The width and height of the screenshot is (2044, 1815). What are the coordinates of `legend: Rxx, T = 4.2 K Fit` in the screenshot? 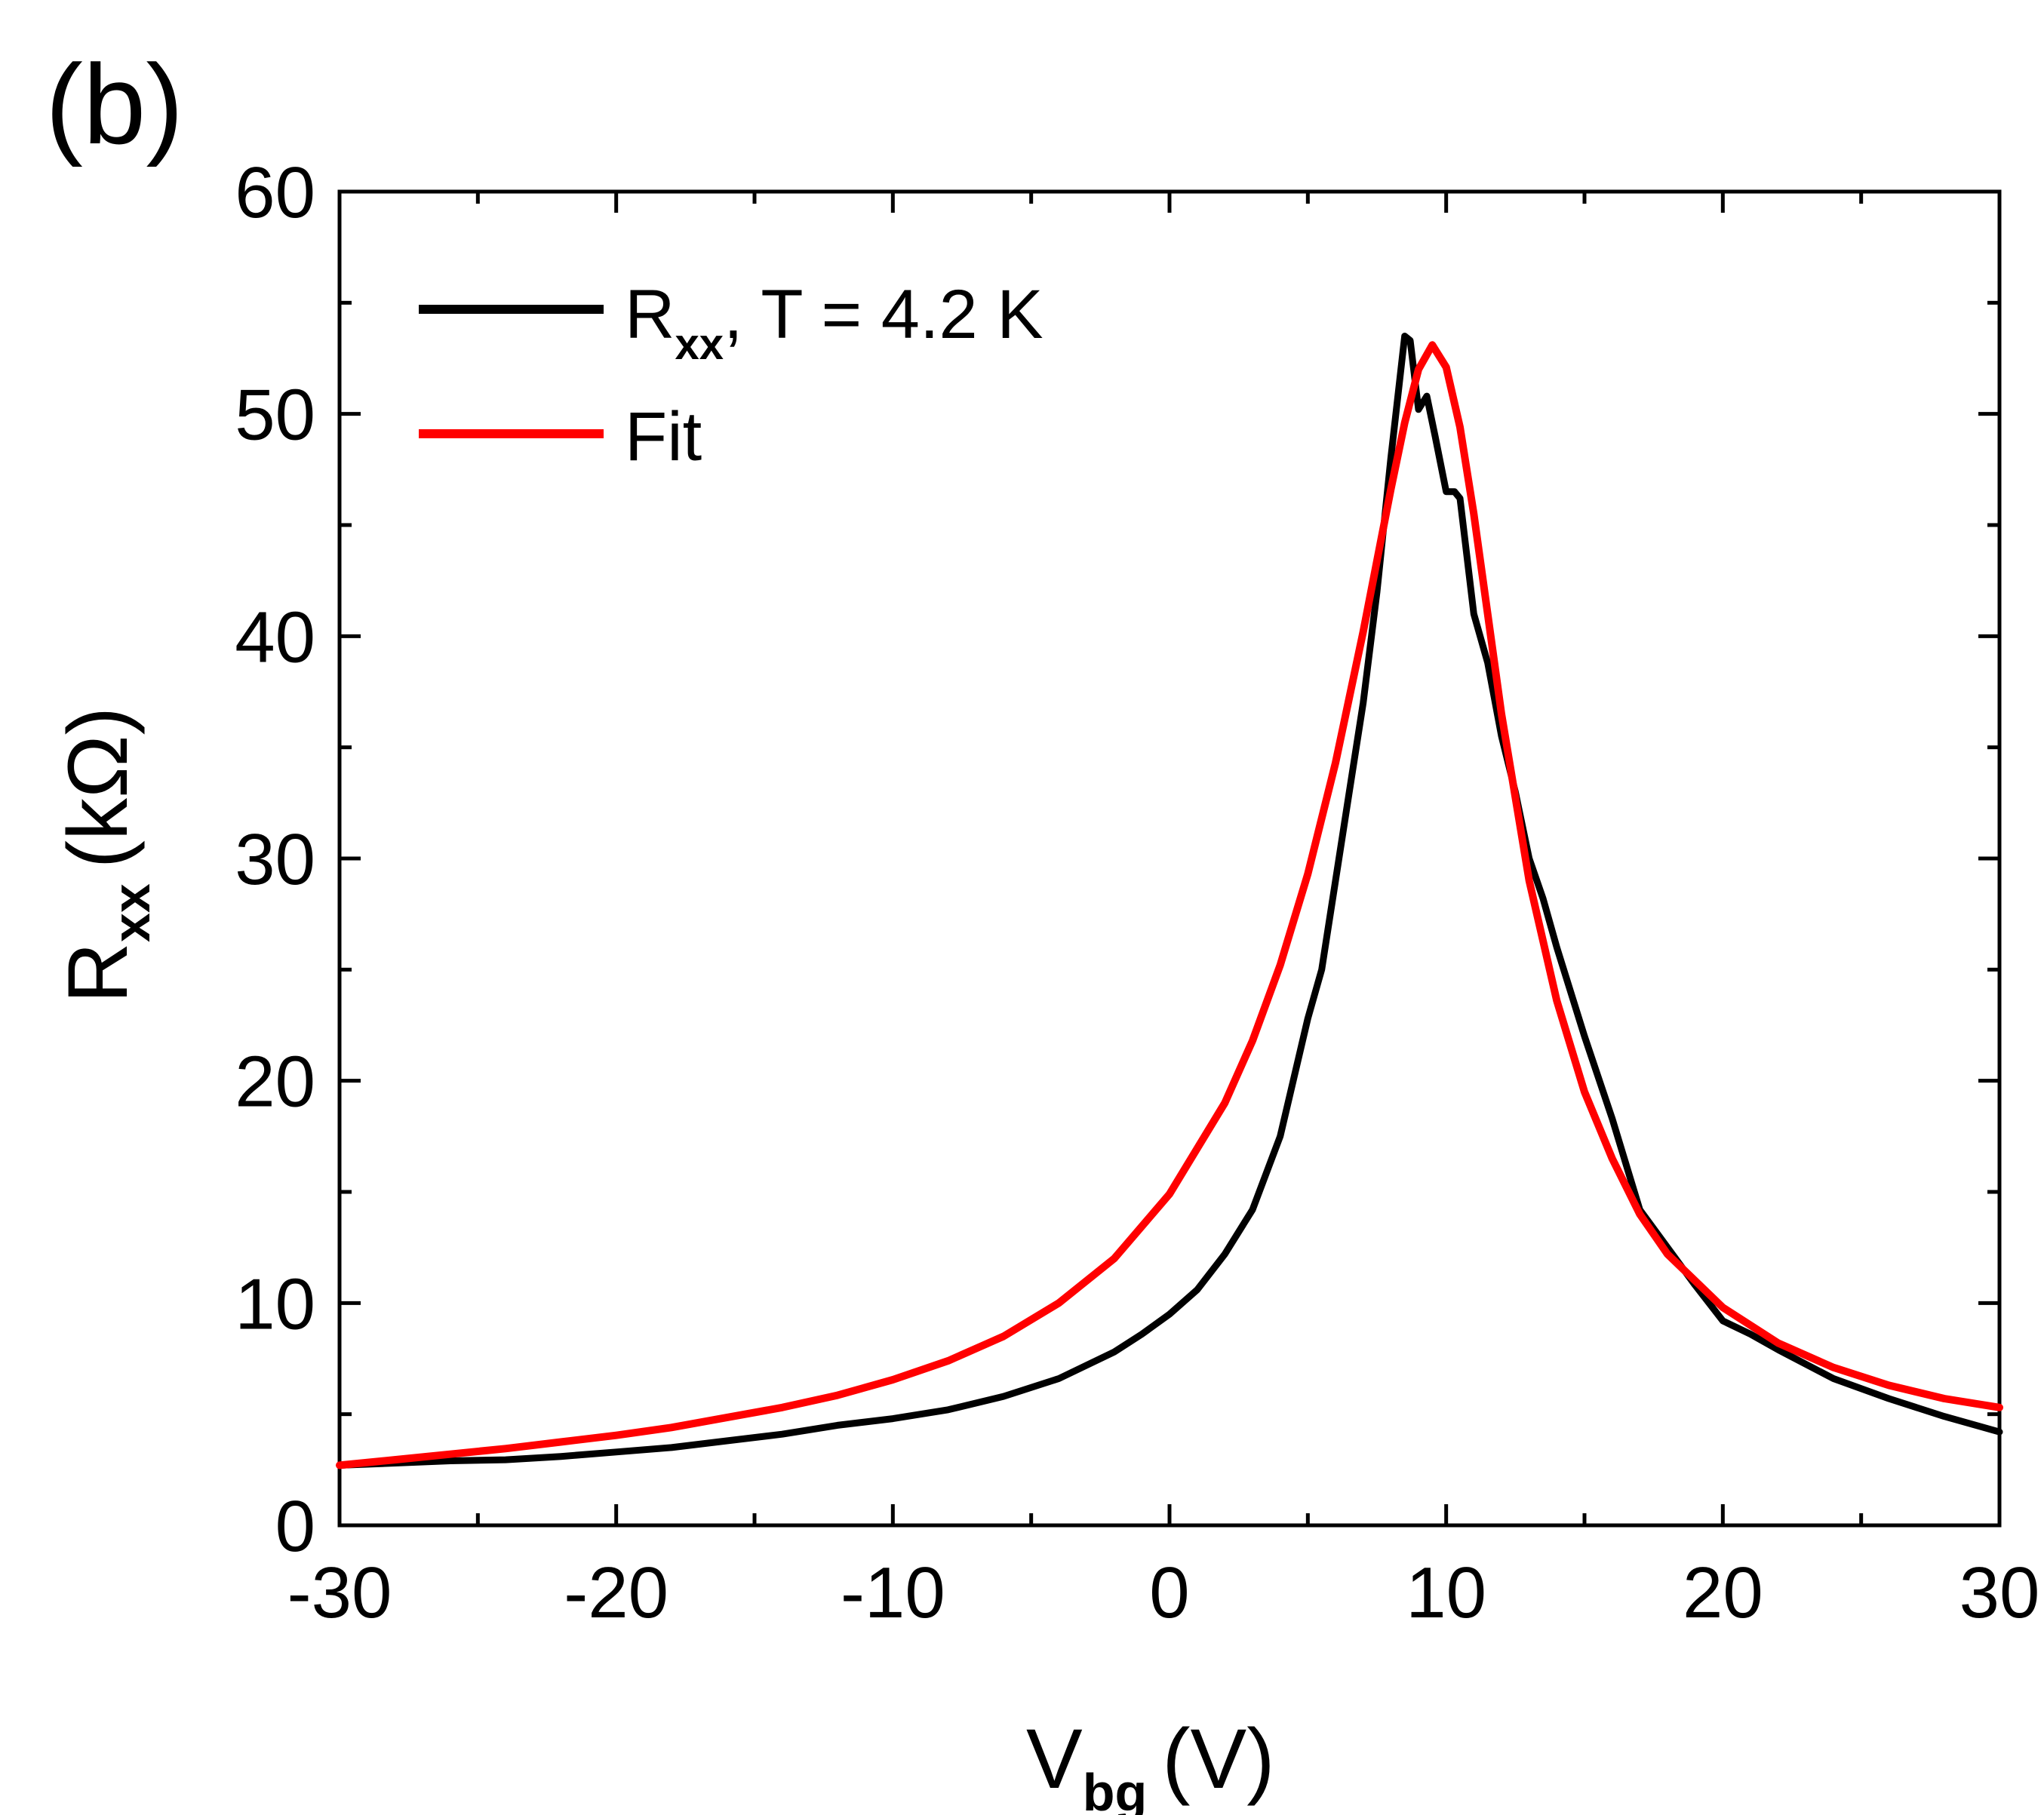 It's located at (731, 375).